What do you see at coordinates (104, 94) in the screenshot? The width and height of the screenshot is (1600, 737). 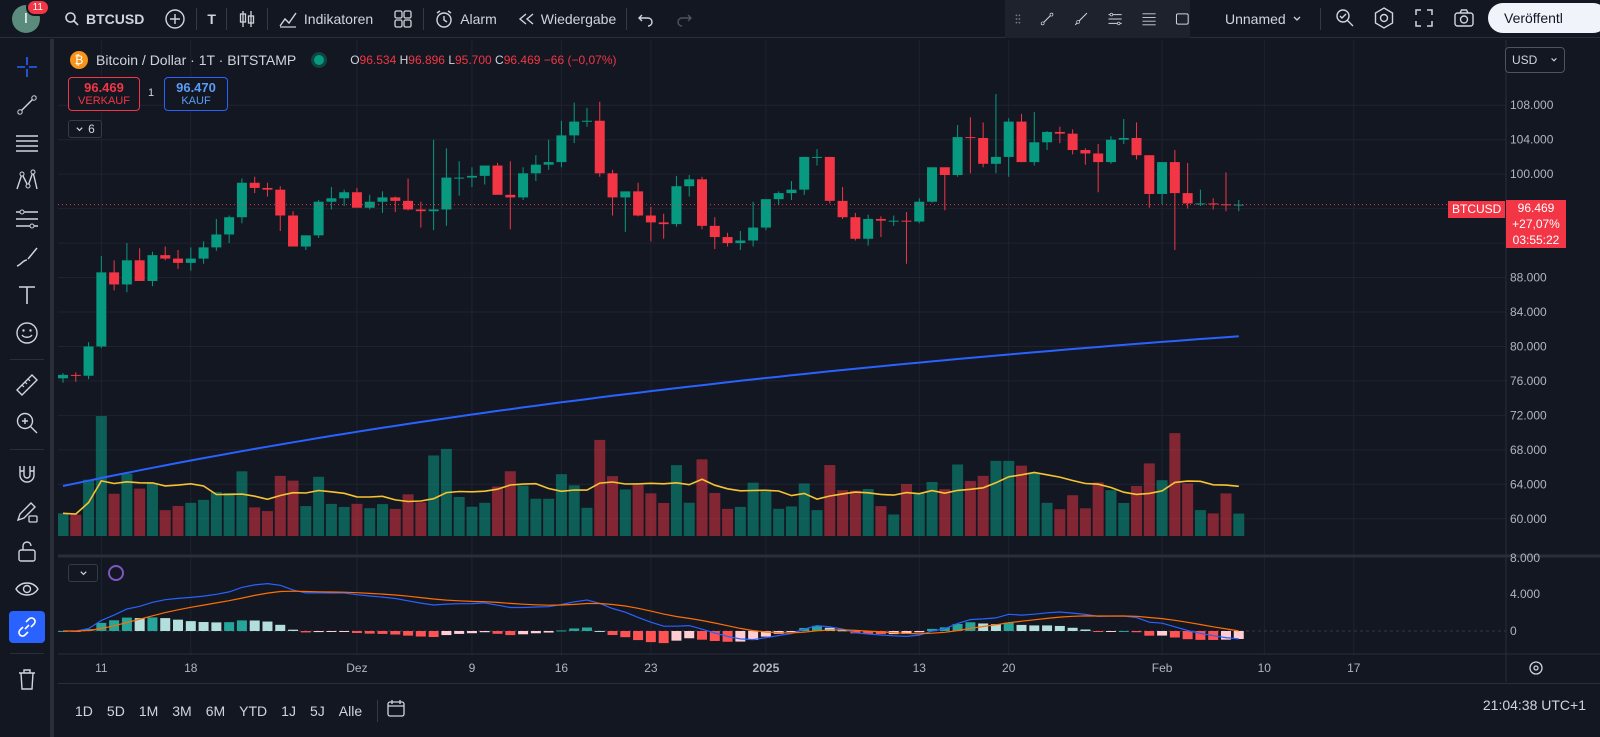 I see `sell-button: 96.469 VERKAUF` at bounding box center [104, 94].